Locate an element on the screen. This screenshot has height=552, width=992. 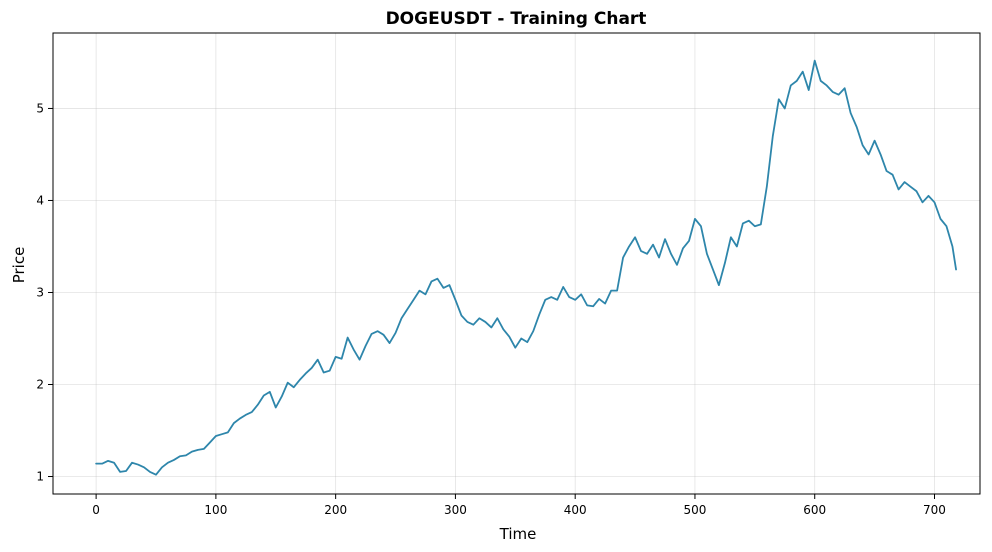
y-axis-ticks: 1 2 3 4 5 is located at coordinates (44, 292).